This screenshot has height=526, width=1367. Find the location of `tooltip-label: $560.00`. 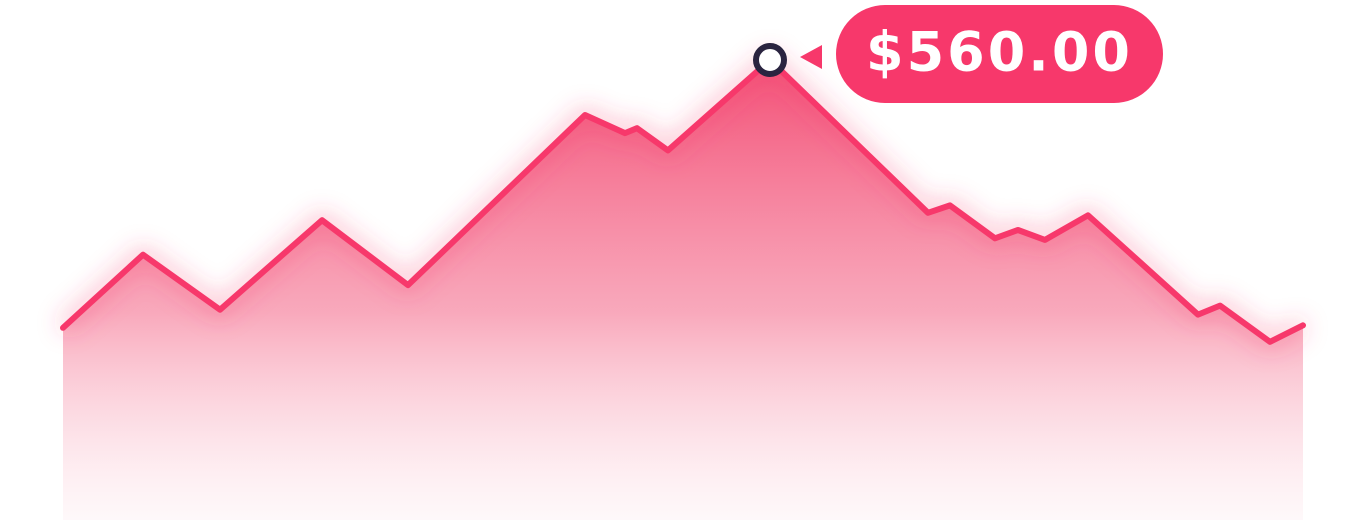

tooltip-label: $560.00 is located at coordinates (999, 52).